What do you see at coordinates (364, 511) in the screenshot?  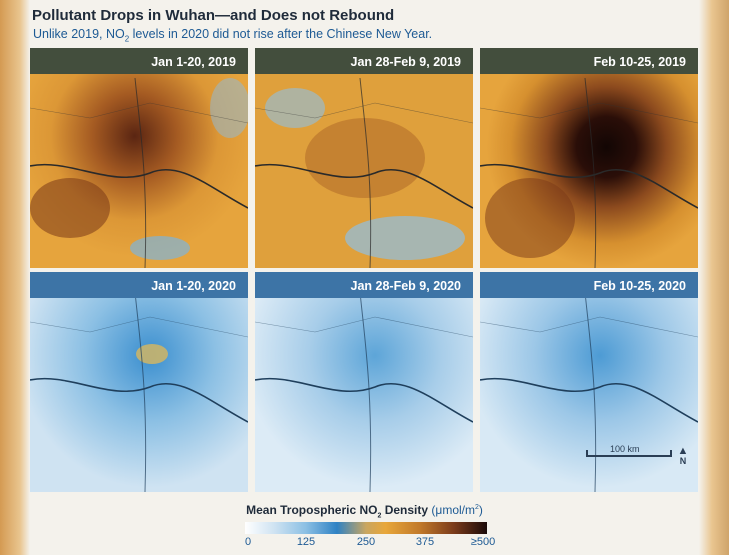 I see `legend-title: Mean Tropospheric NO2 Density (μmol/m2)` at bounding box center [364, 511].